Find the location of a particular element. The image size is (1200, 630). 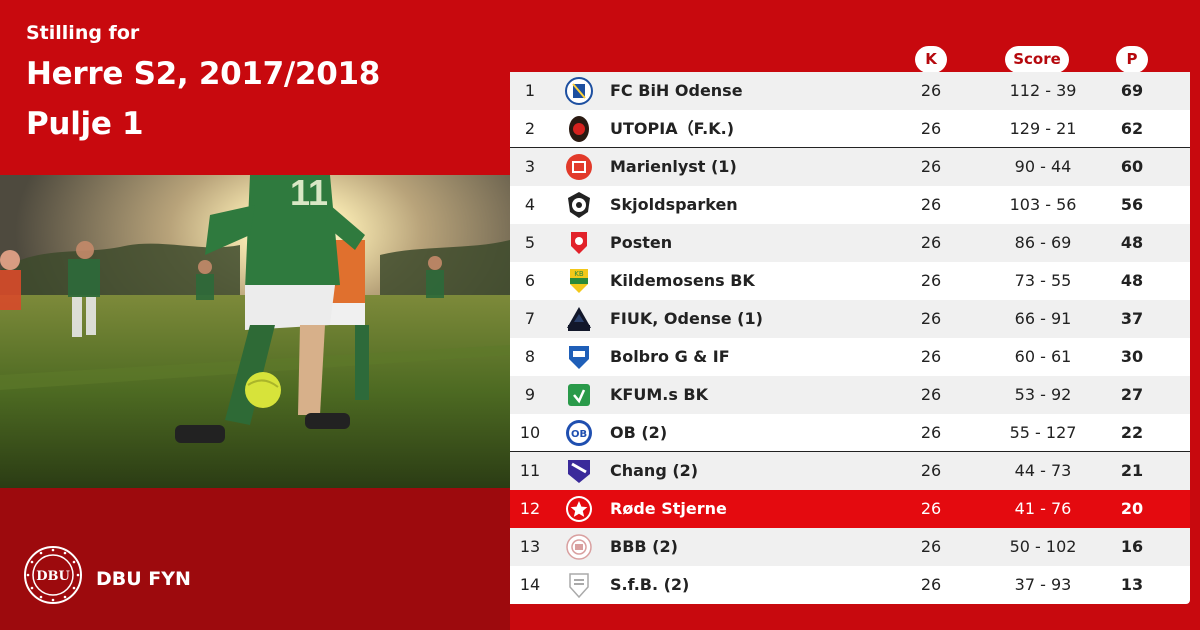

brand-name: DBU FYN is located at coordinates (143, 579).